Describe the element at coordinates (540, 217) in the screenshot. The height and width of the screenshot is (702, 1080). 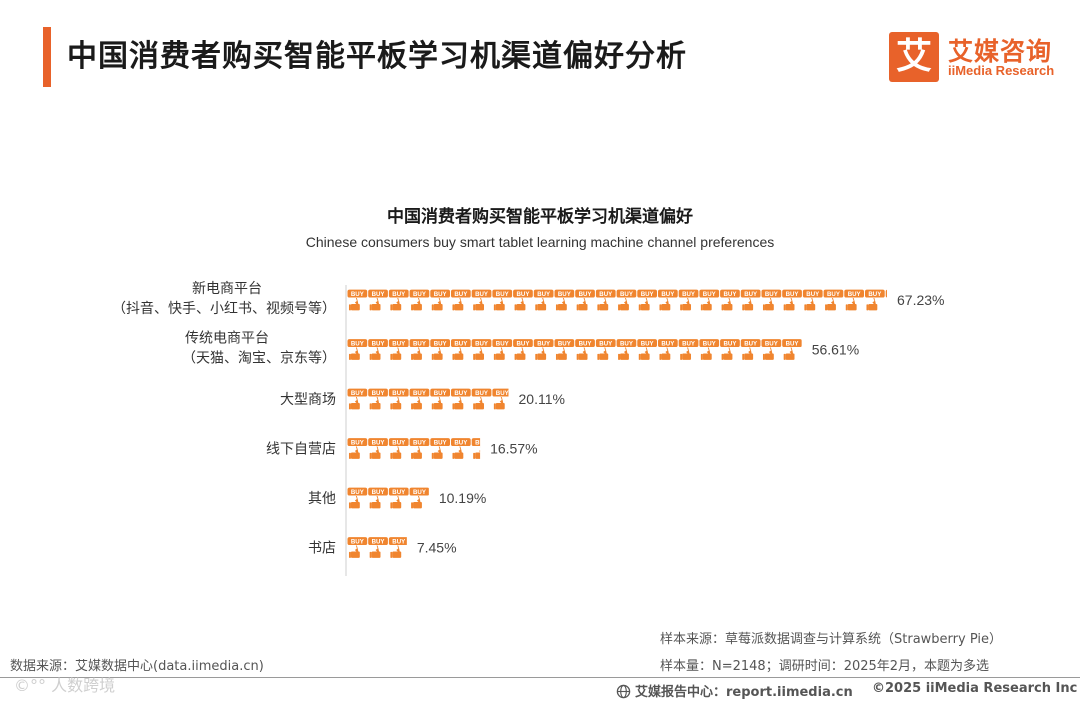
I see `chart-title: 中国消费者购买智能平板学习机渠道偏好` at that location.